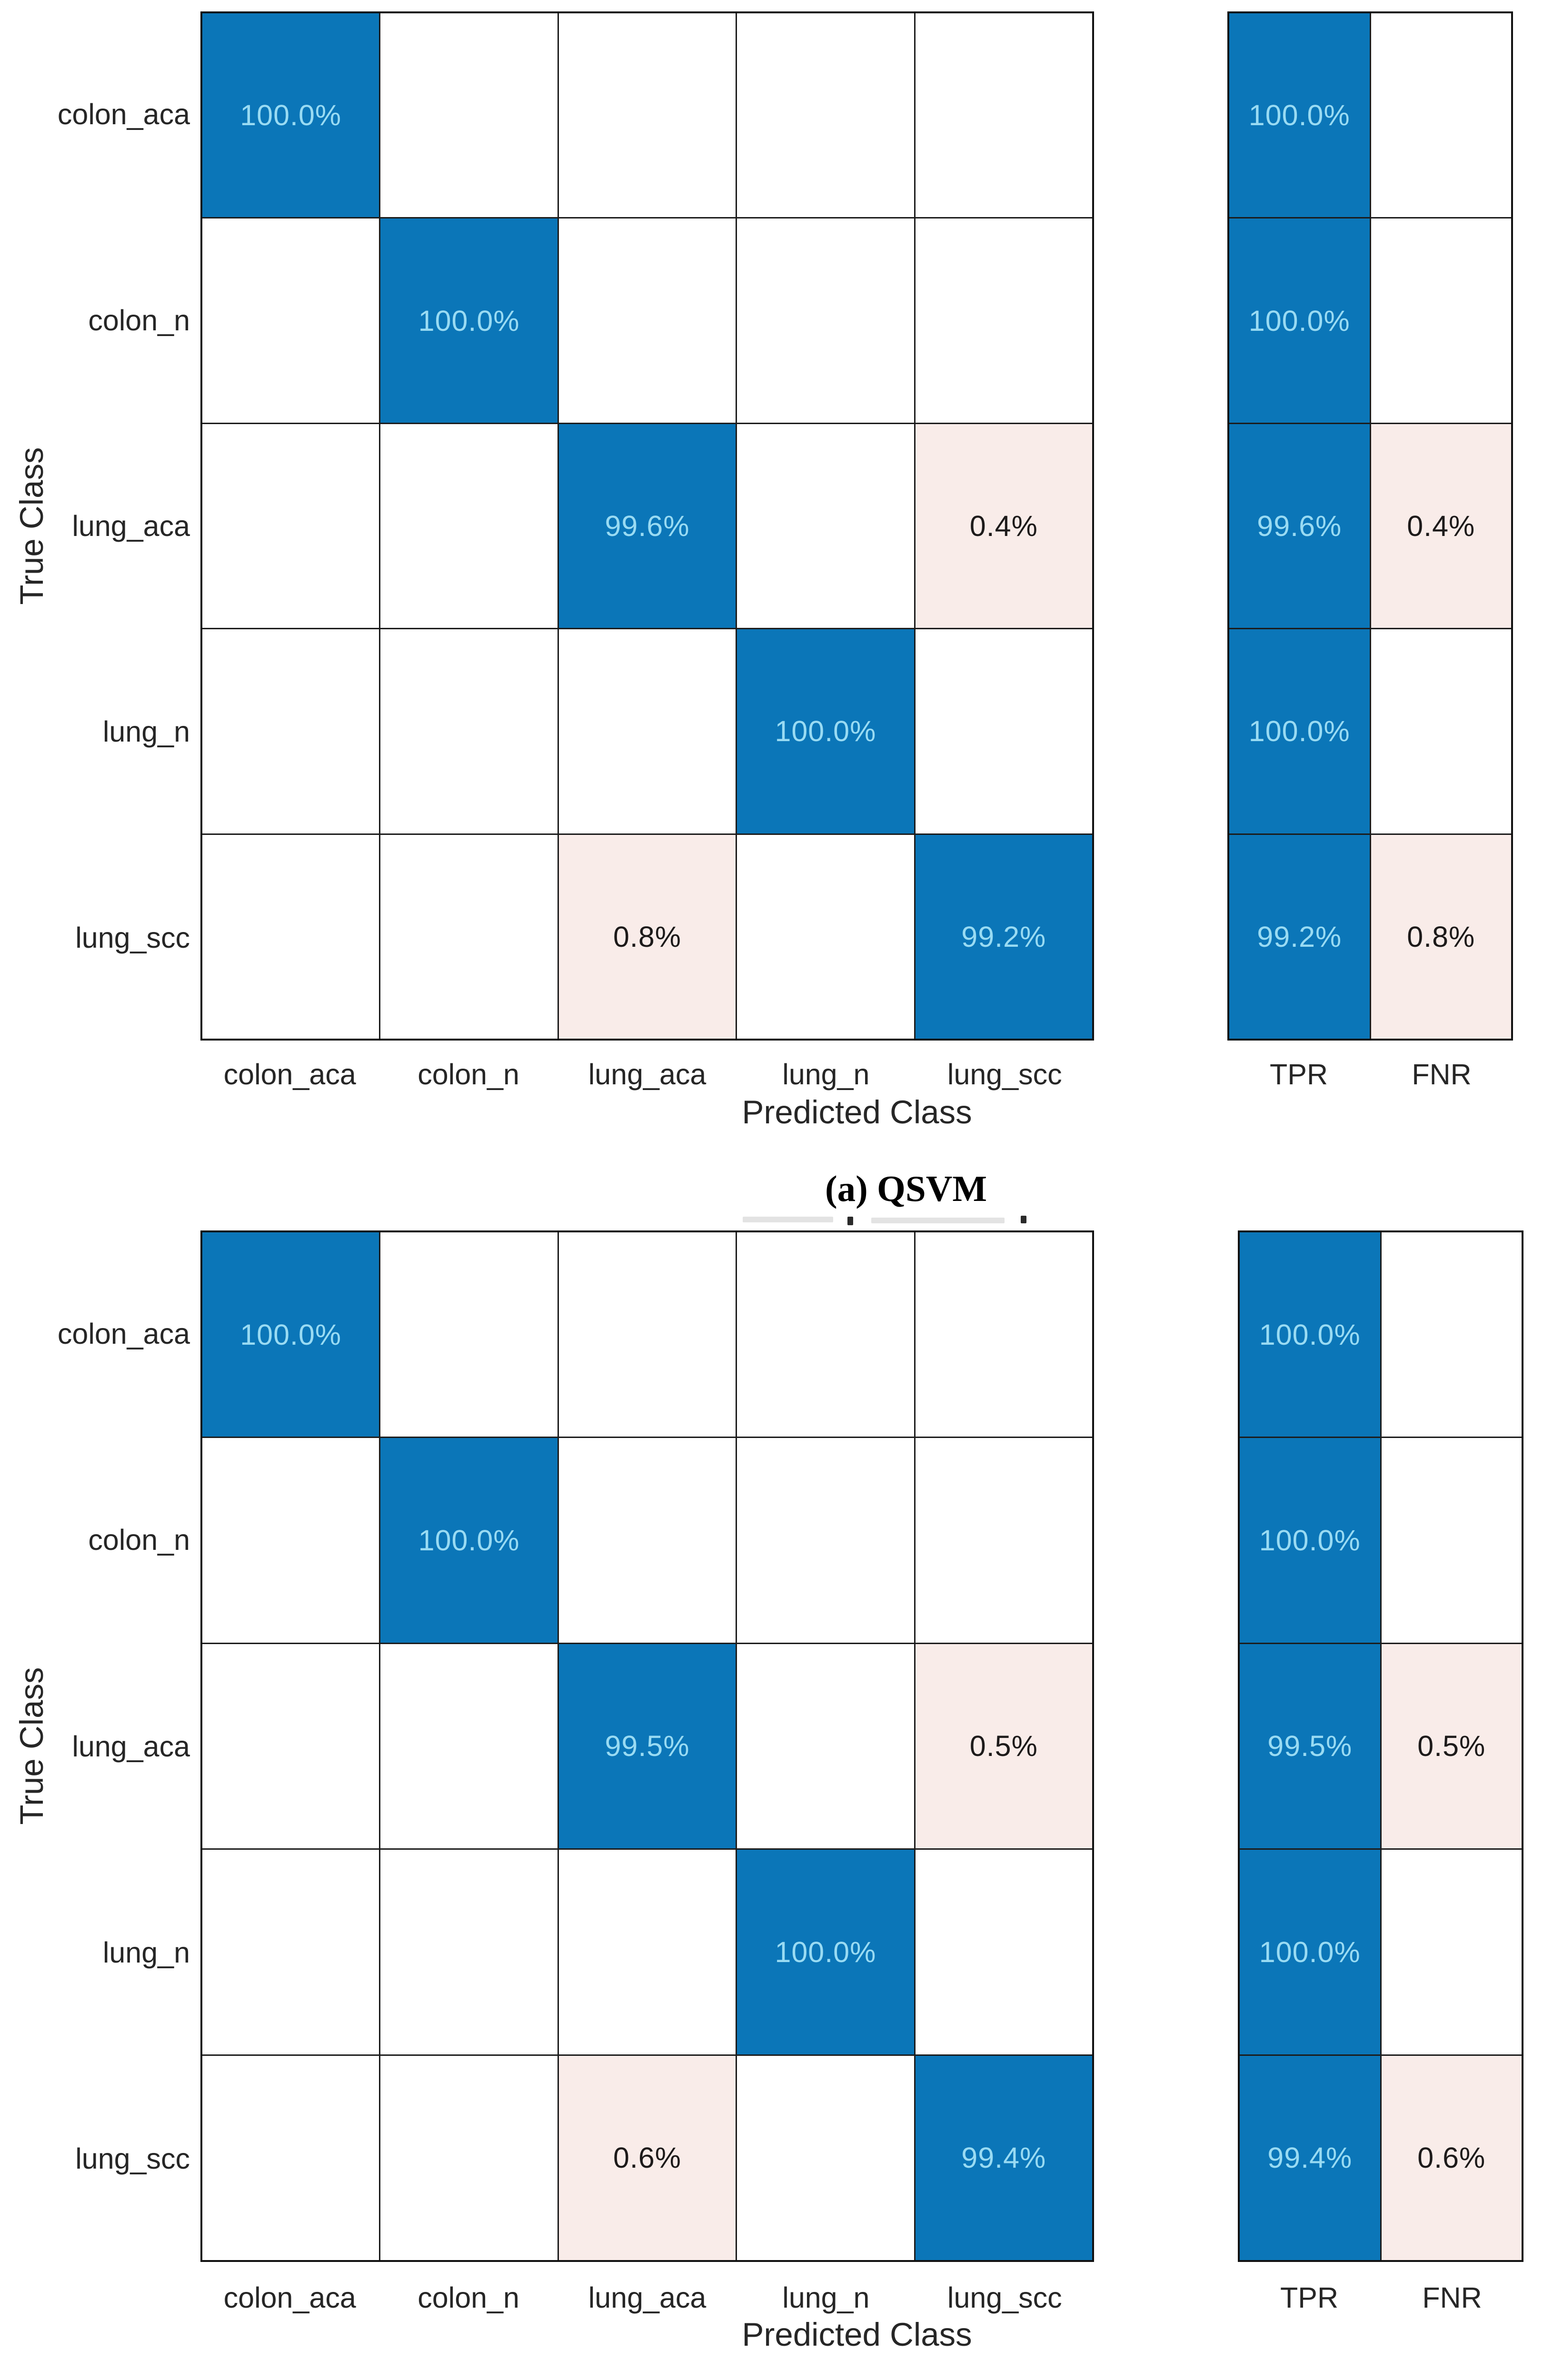 This screenshot has width=1543, height=2380. Describe the element at coordinates (1310, 2157) in the screenshot. I see `tpr-cell: 99.4%` at that location.